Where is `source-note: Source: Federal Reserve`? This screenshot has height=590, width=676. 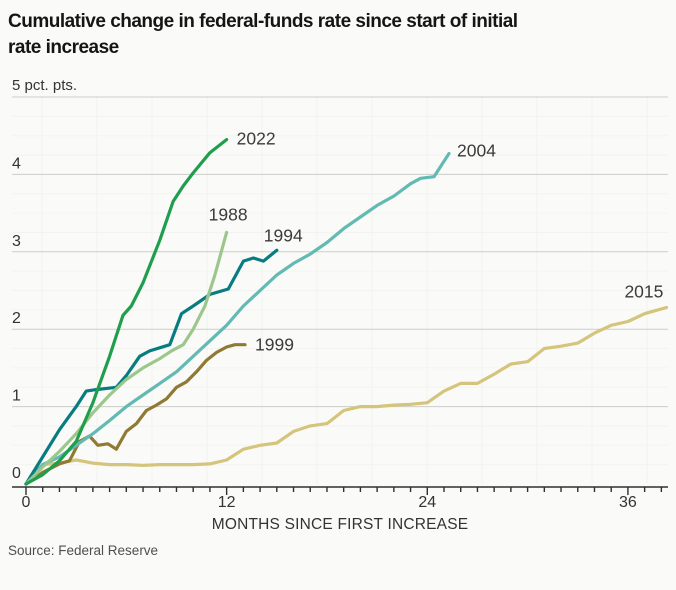 source-note: Source: Federal Reserve is located at coordinates (83, 550).